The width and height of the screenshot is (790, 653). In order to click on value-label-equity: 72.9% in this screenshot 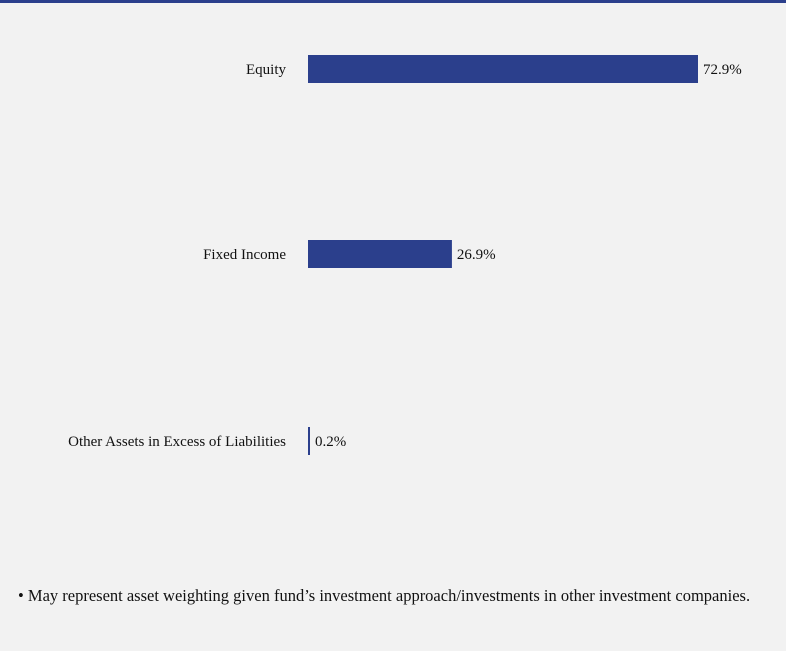, I will do `click(722, 70)`.